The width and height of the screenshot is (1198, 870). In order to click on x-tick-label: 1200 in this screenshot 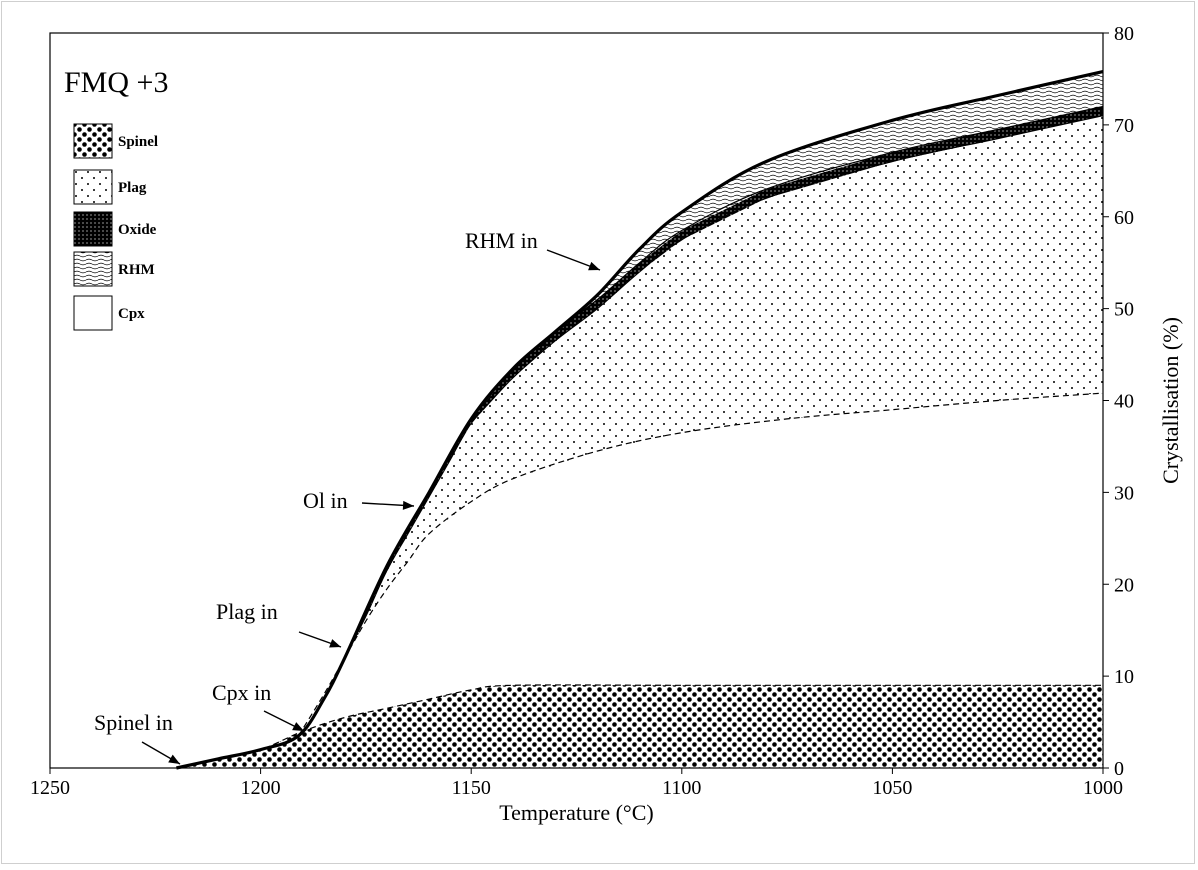, I will do `click(261, 788)`.